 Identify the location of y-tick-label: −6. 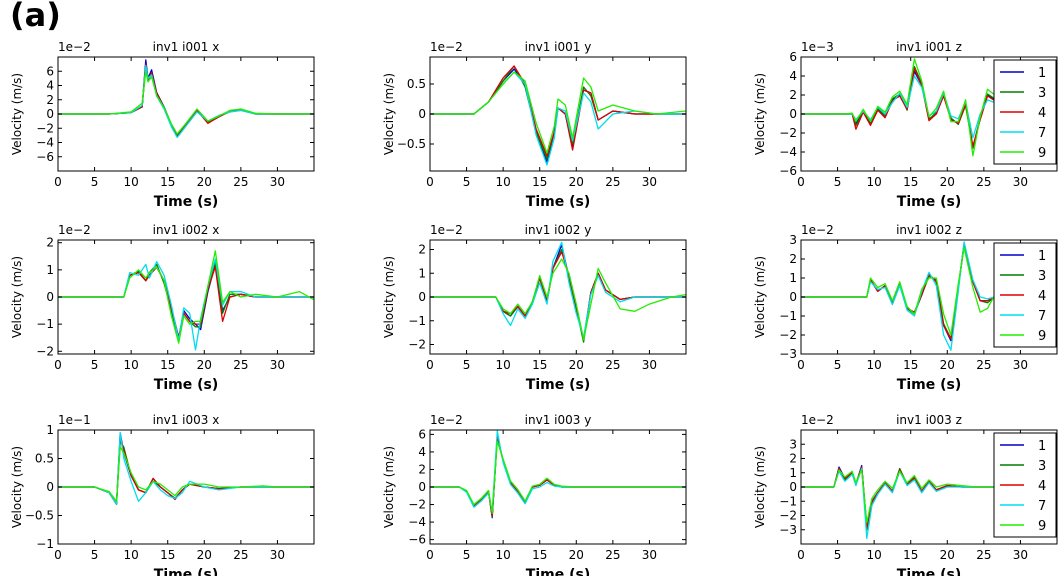
(417, 540).